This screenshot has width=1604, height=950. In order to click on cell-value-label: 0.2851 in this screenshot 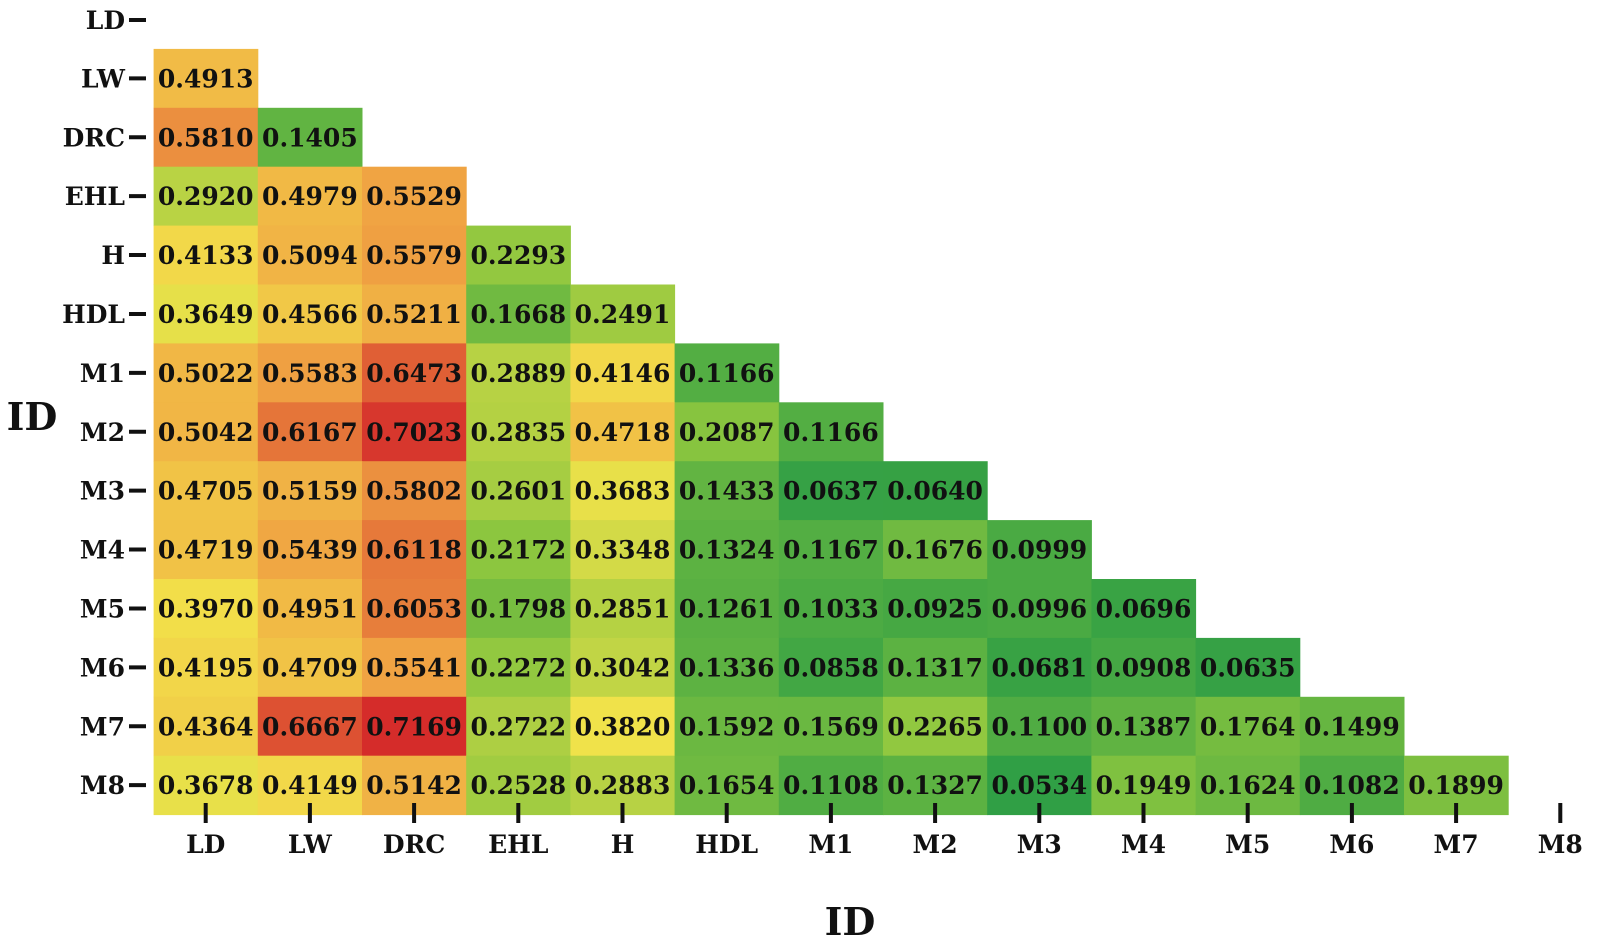, I will do `click(623, 608)`.